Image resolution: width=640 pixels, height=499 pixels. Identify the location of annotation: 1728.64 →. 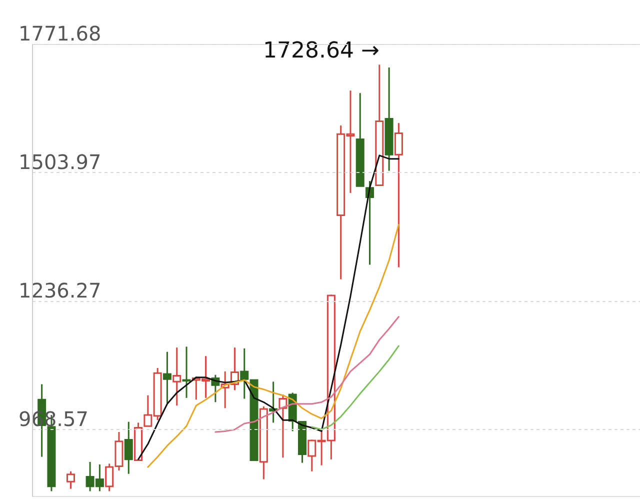
(321, 51).